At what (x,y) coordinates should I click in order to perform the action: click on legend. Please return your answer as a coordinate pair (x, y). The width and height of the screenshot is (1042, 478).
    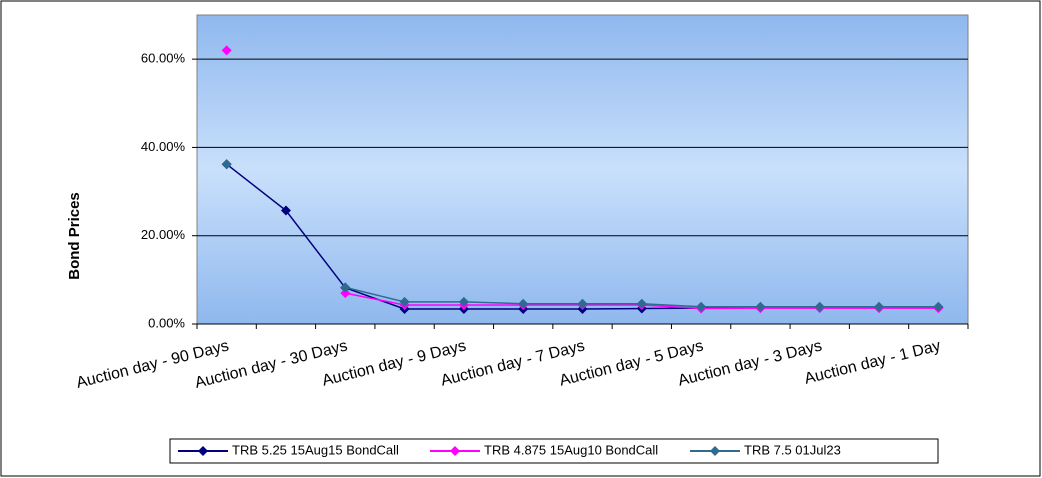
    Looking at the image, I should click on (554, 451).